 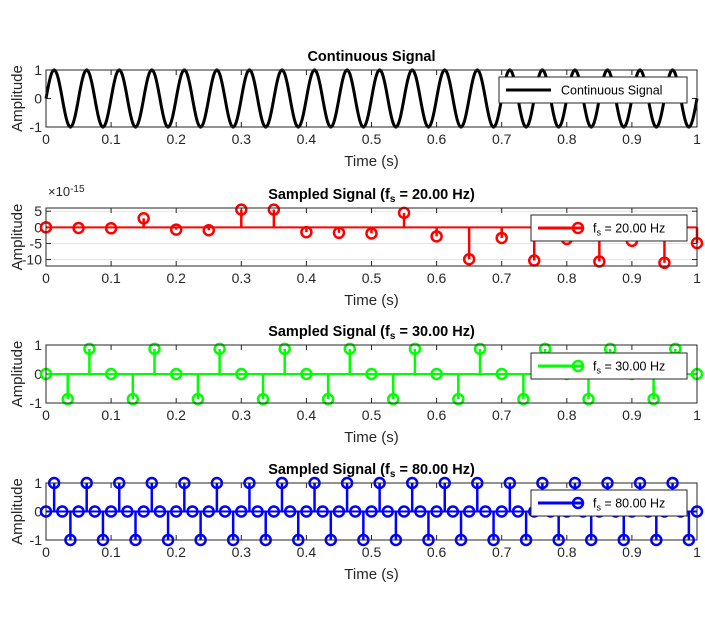 What do you see at coordinates (307, 139) in the screenshot?
I see `x-tick-label: 0.4` at bounding box center [307, 139].